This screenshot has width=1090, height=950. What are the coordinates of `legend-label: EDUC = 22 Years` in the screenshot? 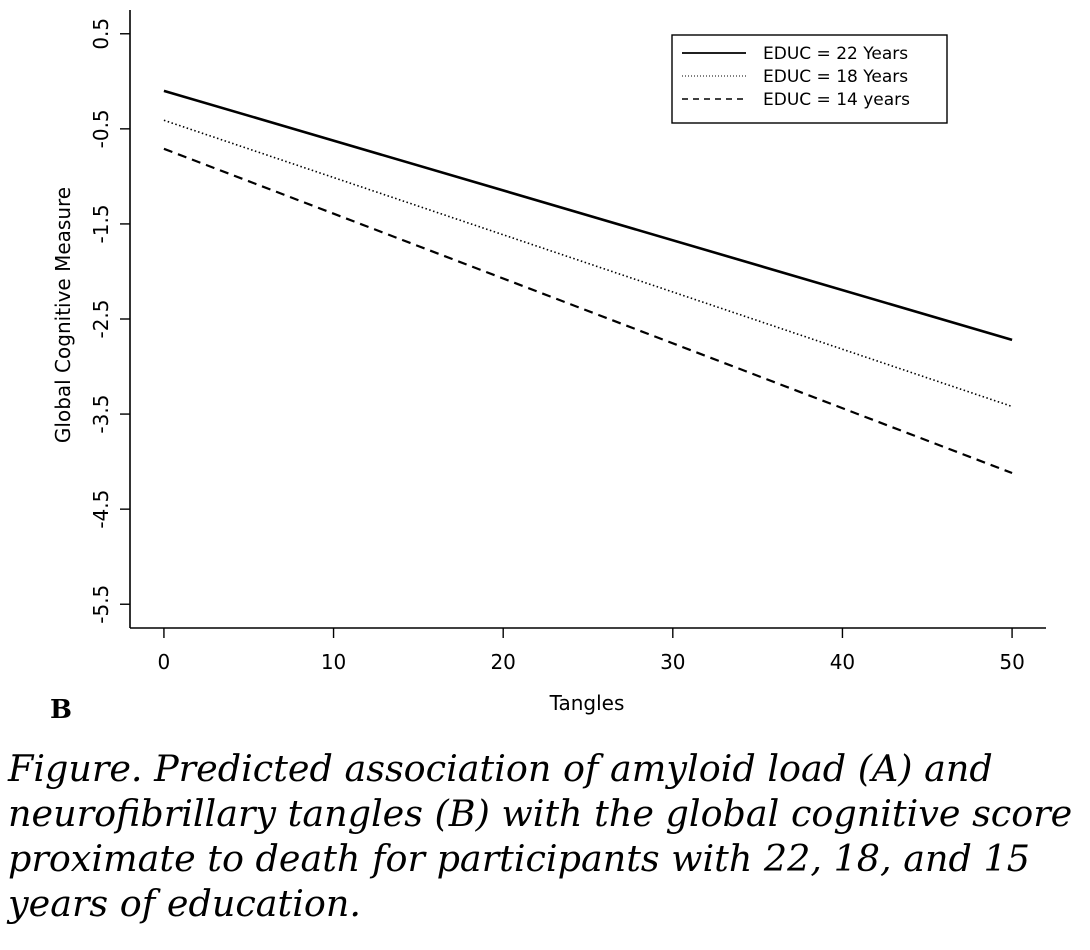 It's located at (835, 54).